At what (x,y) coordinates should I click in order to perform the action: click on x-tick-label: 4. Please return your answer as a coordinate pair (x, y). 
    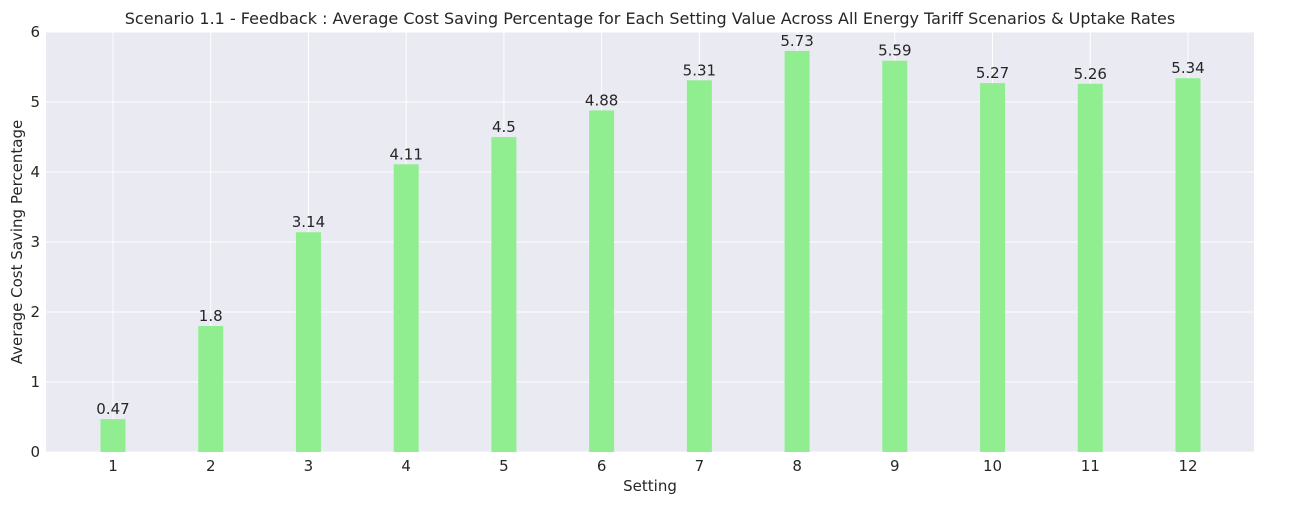
    Looking at the image, I should click on (406, 466).